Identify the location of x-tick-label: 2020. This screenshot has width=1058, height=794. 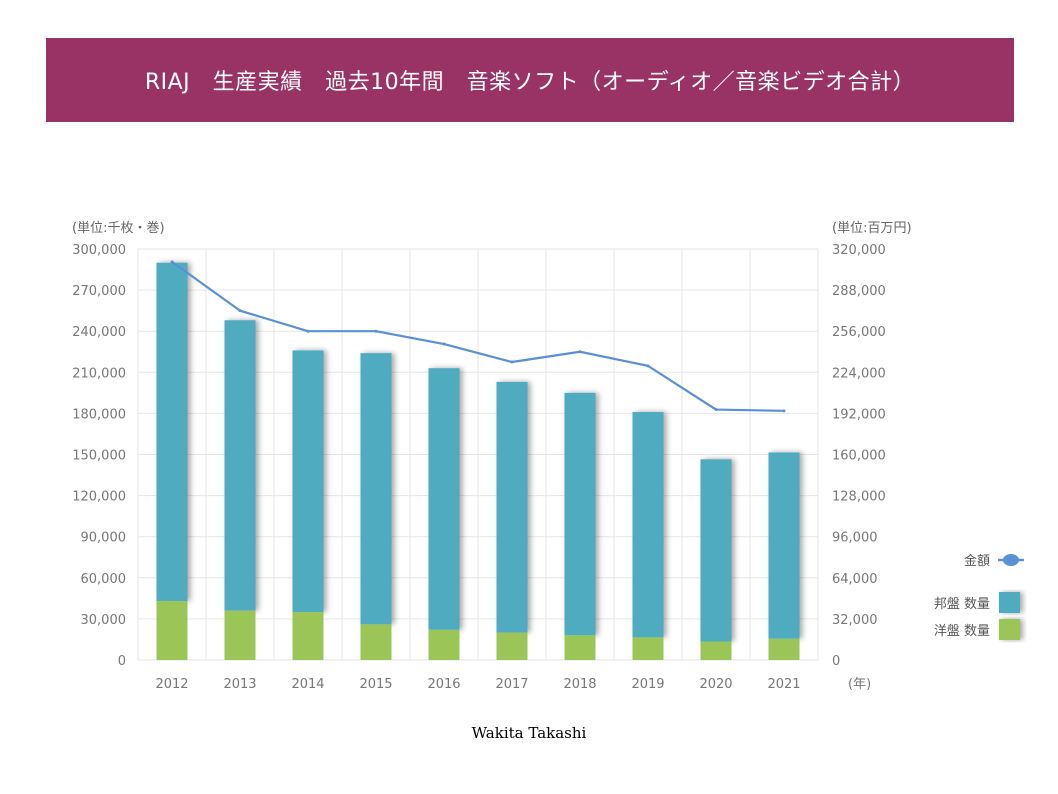
(715, 684).